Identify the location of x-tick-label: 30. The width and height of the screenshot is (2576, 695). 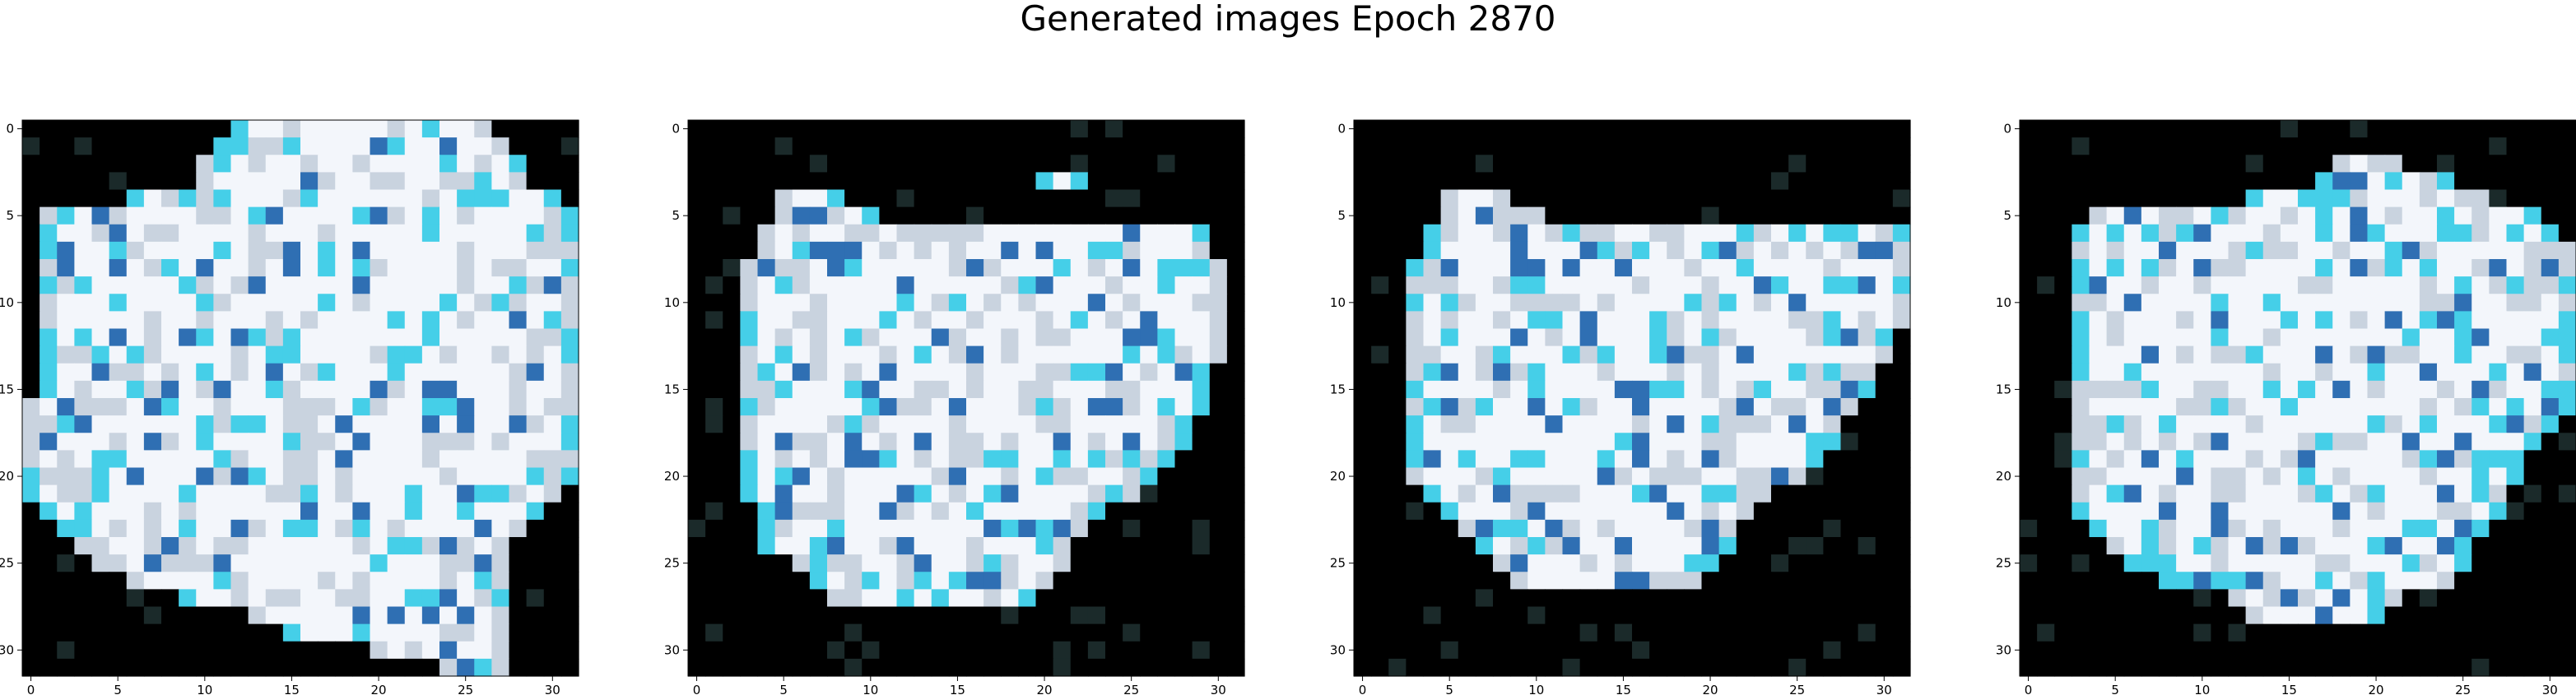
(1884, 689).